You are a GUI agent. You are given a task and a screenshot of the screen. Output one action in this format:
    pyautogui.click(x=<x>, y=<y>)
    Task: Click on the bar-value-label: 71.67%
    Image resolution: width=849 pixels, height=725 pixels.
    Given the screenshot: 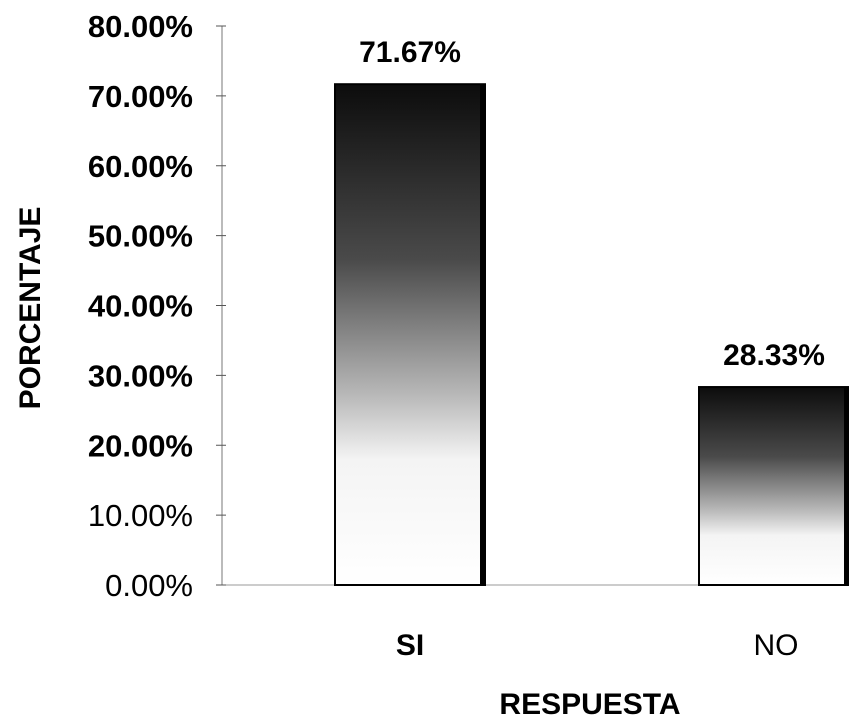 What is the action you would take?
    pyautogui.click(x=410, y=52)
    